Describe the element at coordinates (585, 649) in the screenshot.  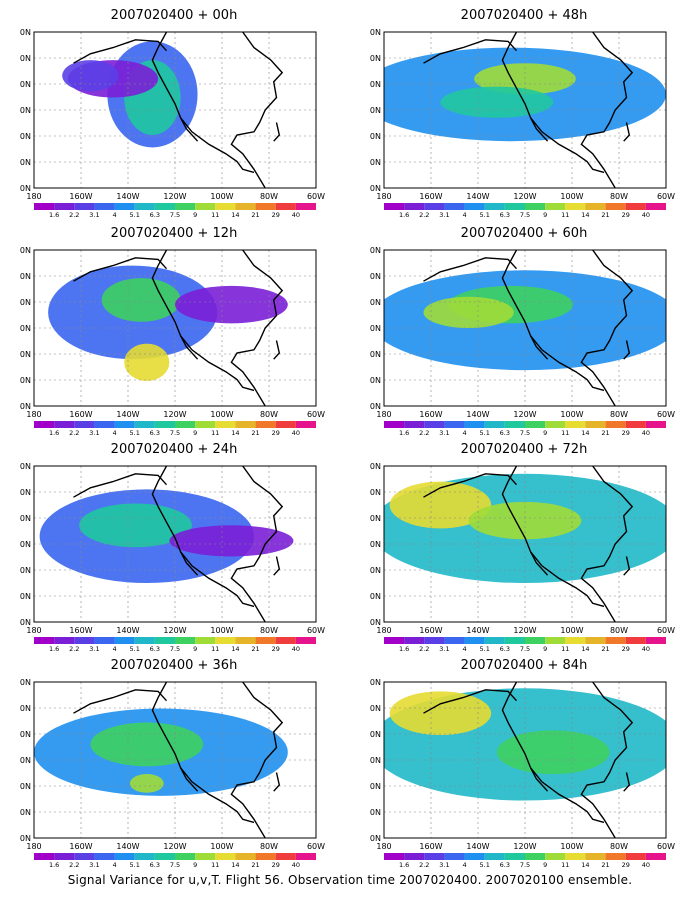
I see `colorbar-label: 14` at that location.